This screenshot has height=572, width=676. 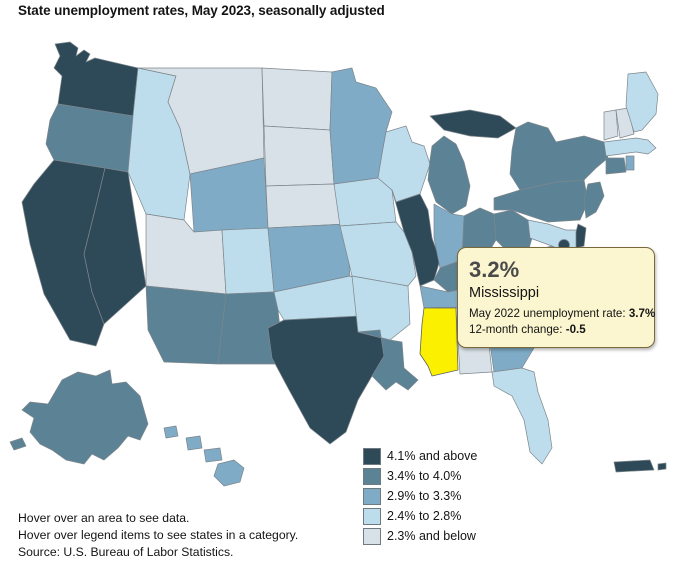 What do you see at coordinates (365, 202) in the screenshot?
I see `state-iowa` at bounding box center [365, 202].